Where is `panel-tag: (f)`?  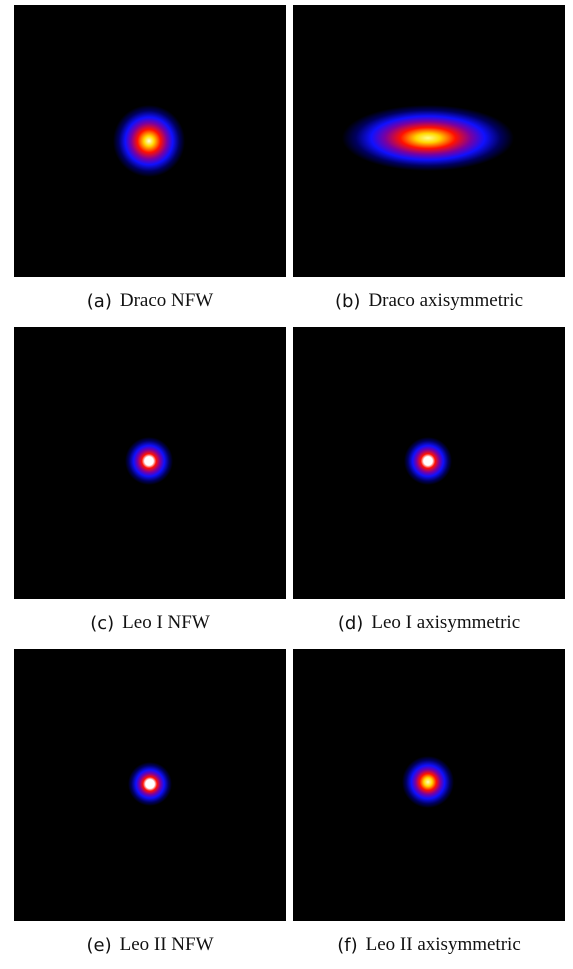
panel-tag: (f) is located at coordinates (347, 945).